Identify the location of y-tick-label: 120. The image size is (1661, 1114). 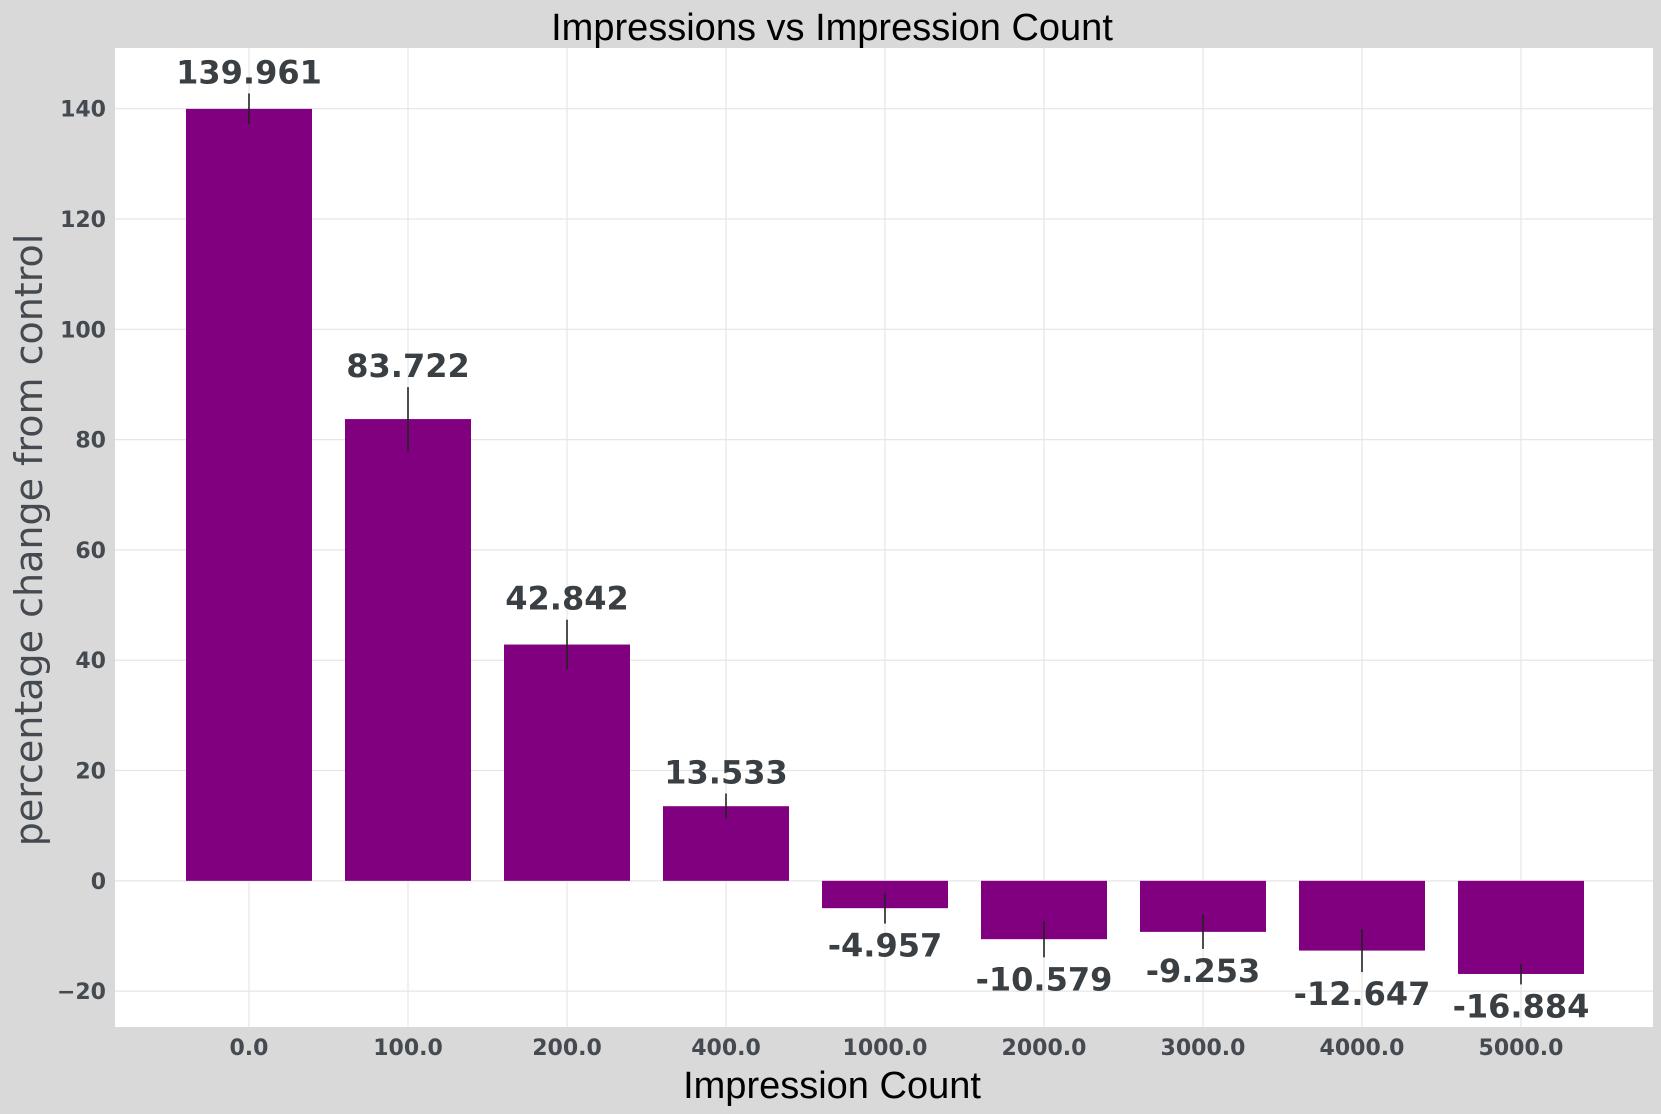
(83, 220).